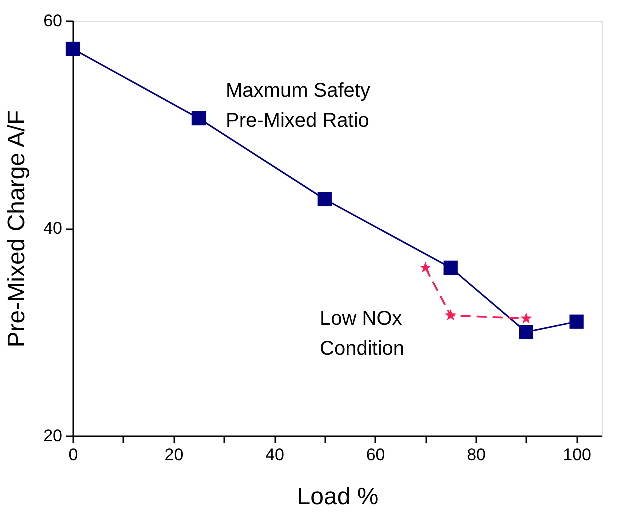 This screenshot has height=515, width=640. What do you see at coordinates (17, 229) in the screenshot?
I see `y-axis-title: Pre-Mixed Charge A/F` at bounding box center [17, 229].